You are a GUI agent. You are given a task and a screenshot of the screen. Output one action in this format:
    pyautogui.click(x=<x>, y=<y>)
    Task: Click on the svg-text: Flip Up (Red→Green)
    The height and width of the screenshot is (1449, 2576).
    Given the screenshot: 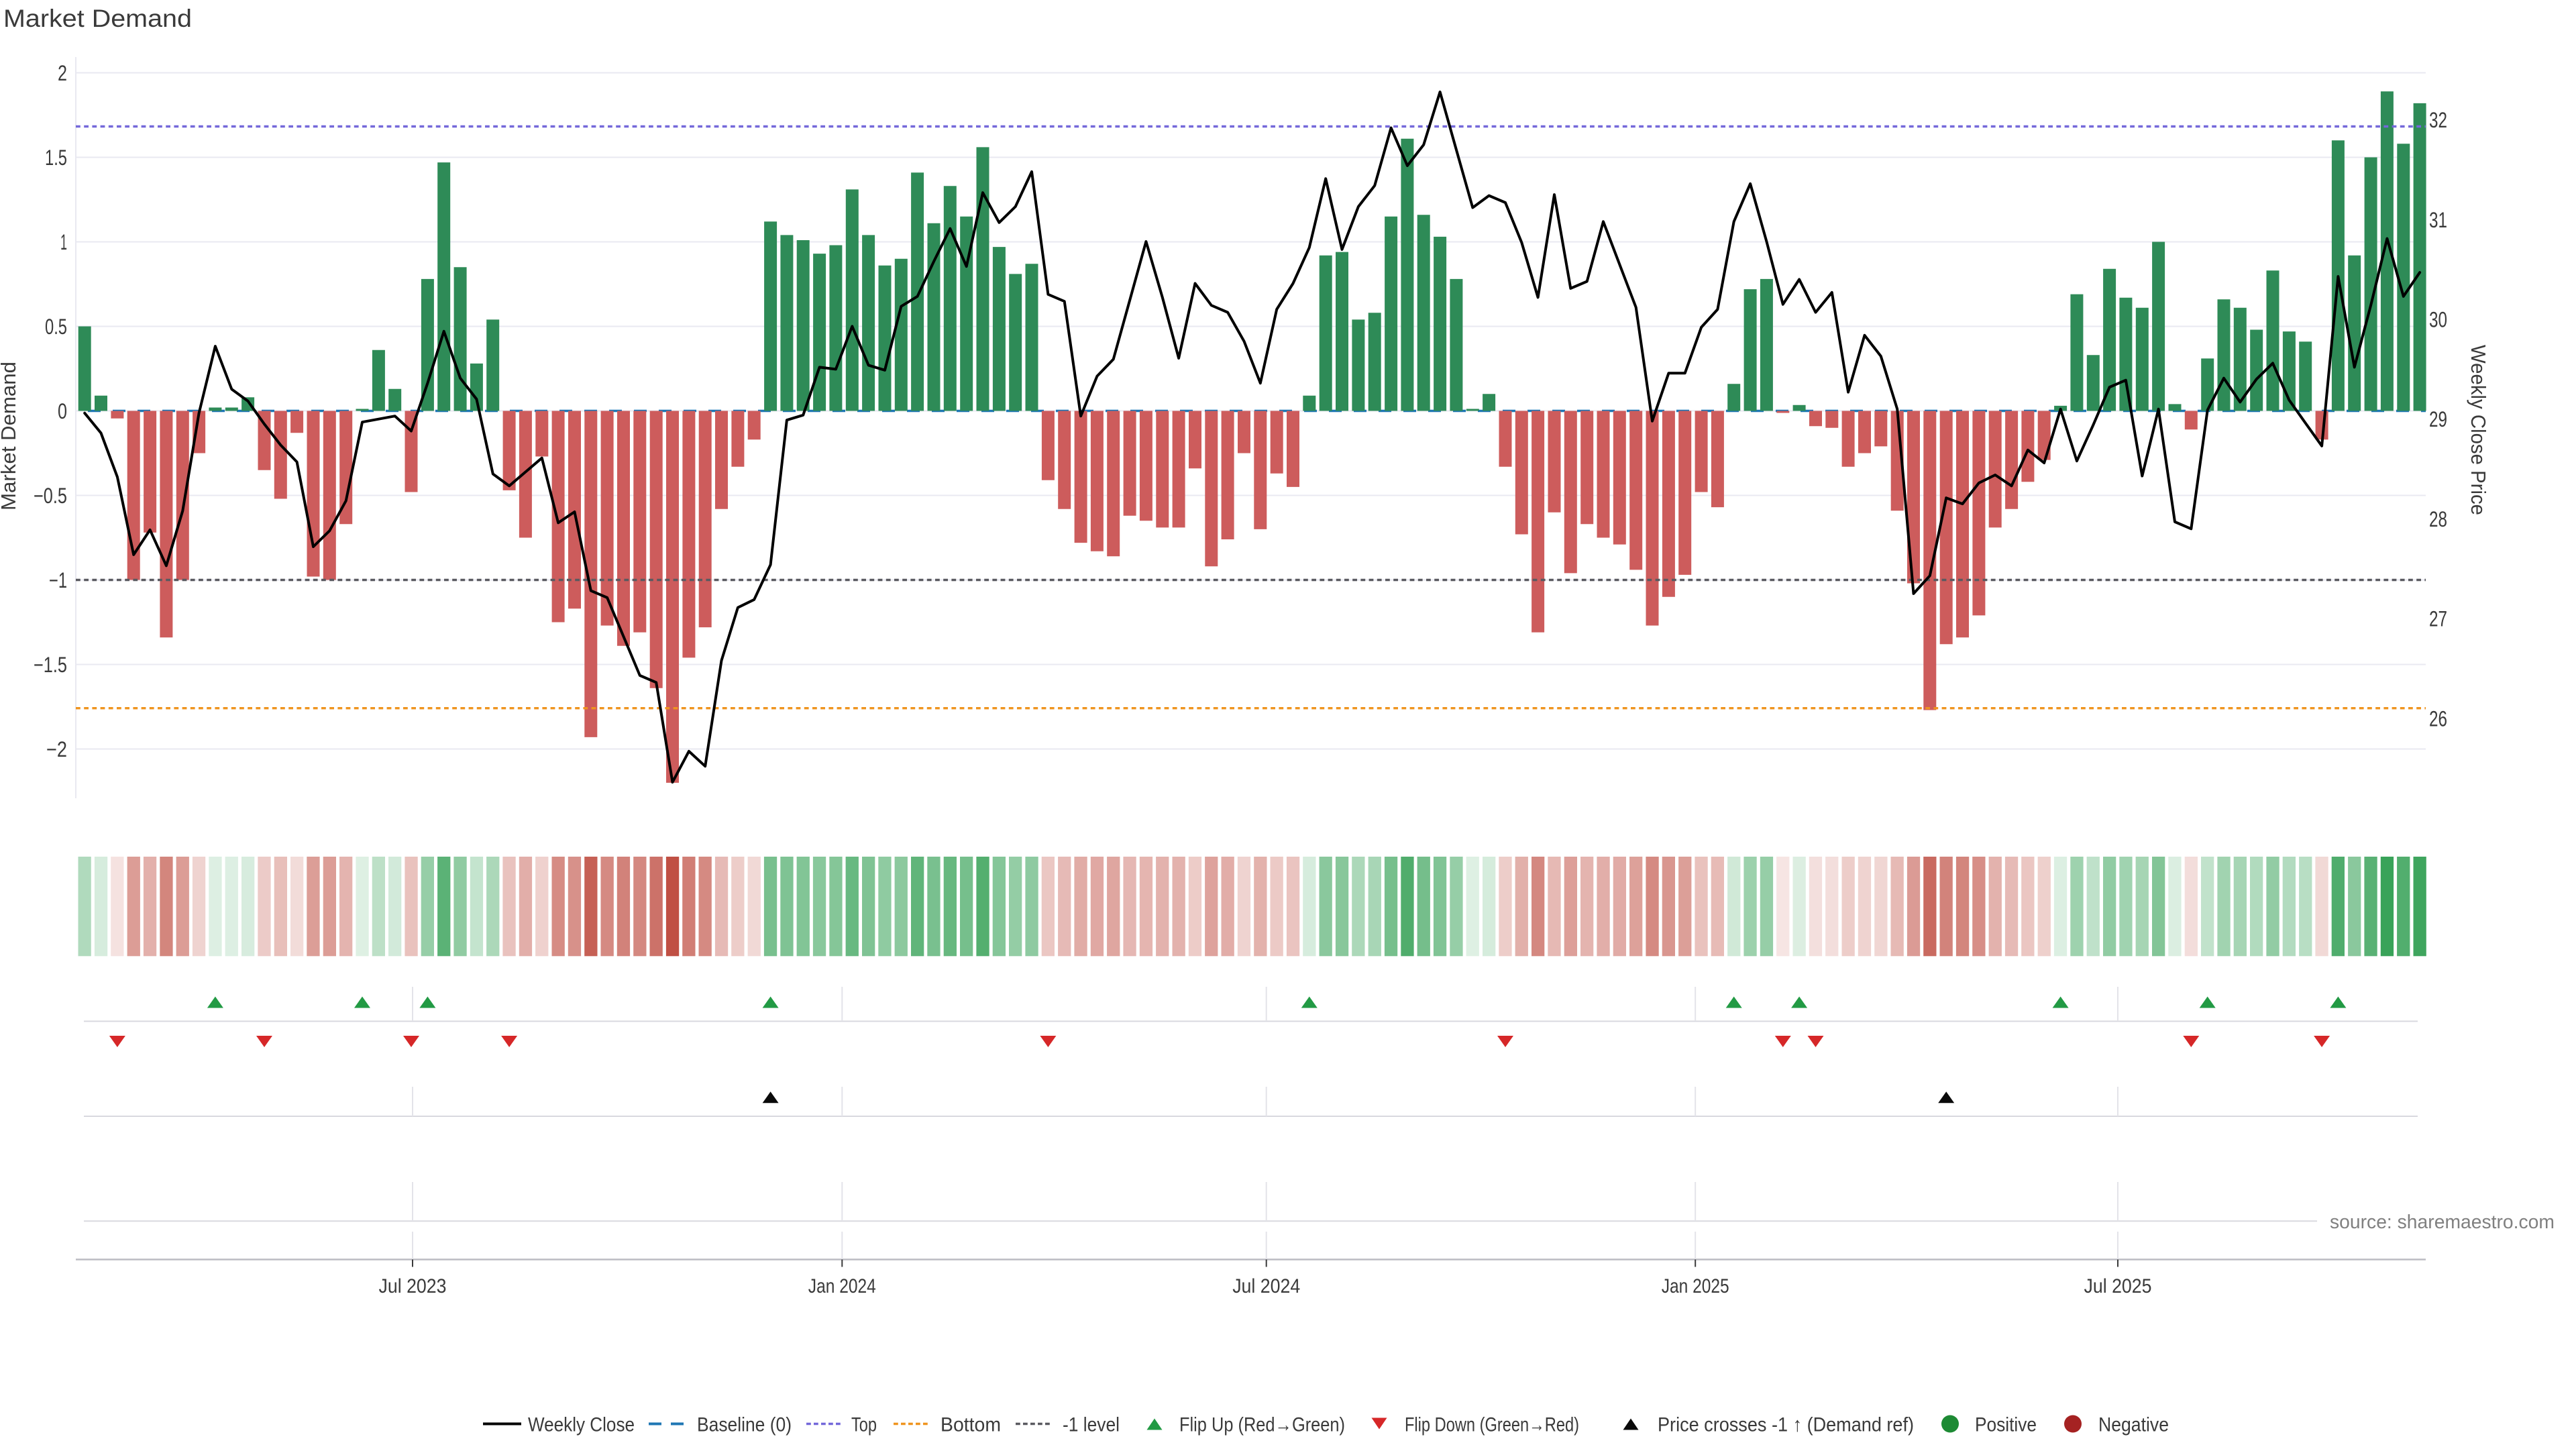 What is the action you would take?
    pyautogui.click(x=1262, y=1425)
    